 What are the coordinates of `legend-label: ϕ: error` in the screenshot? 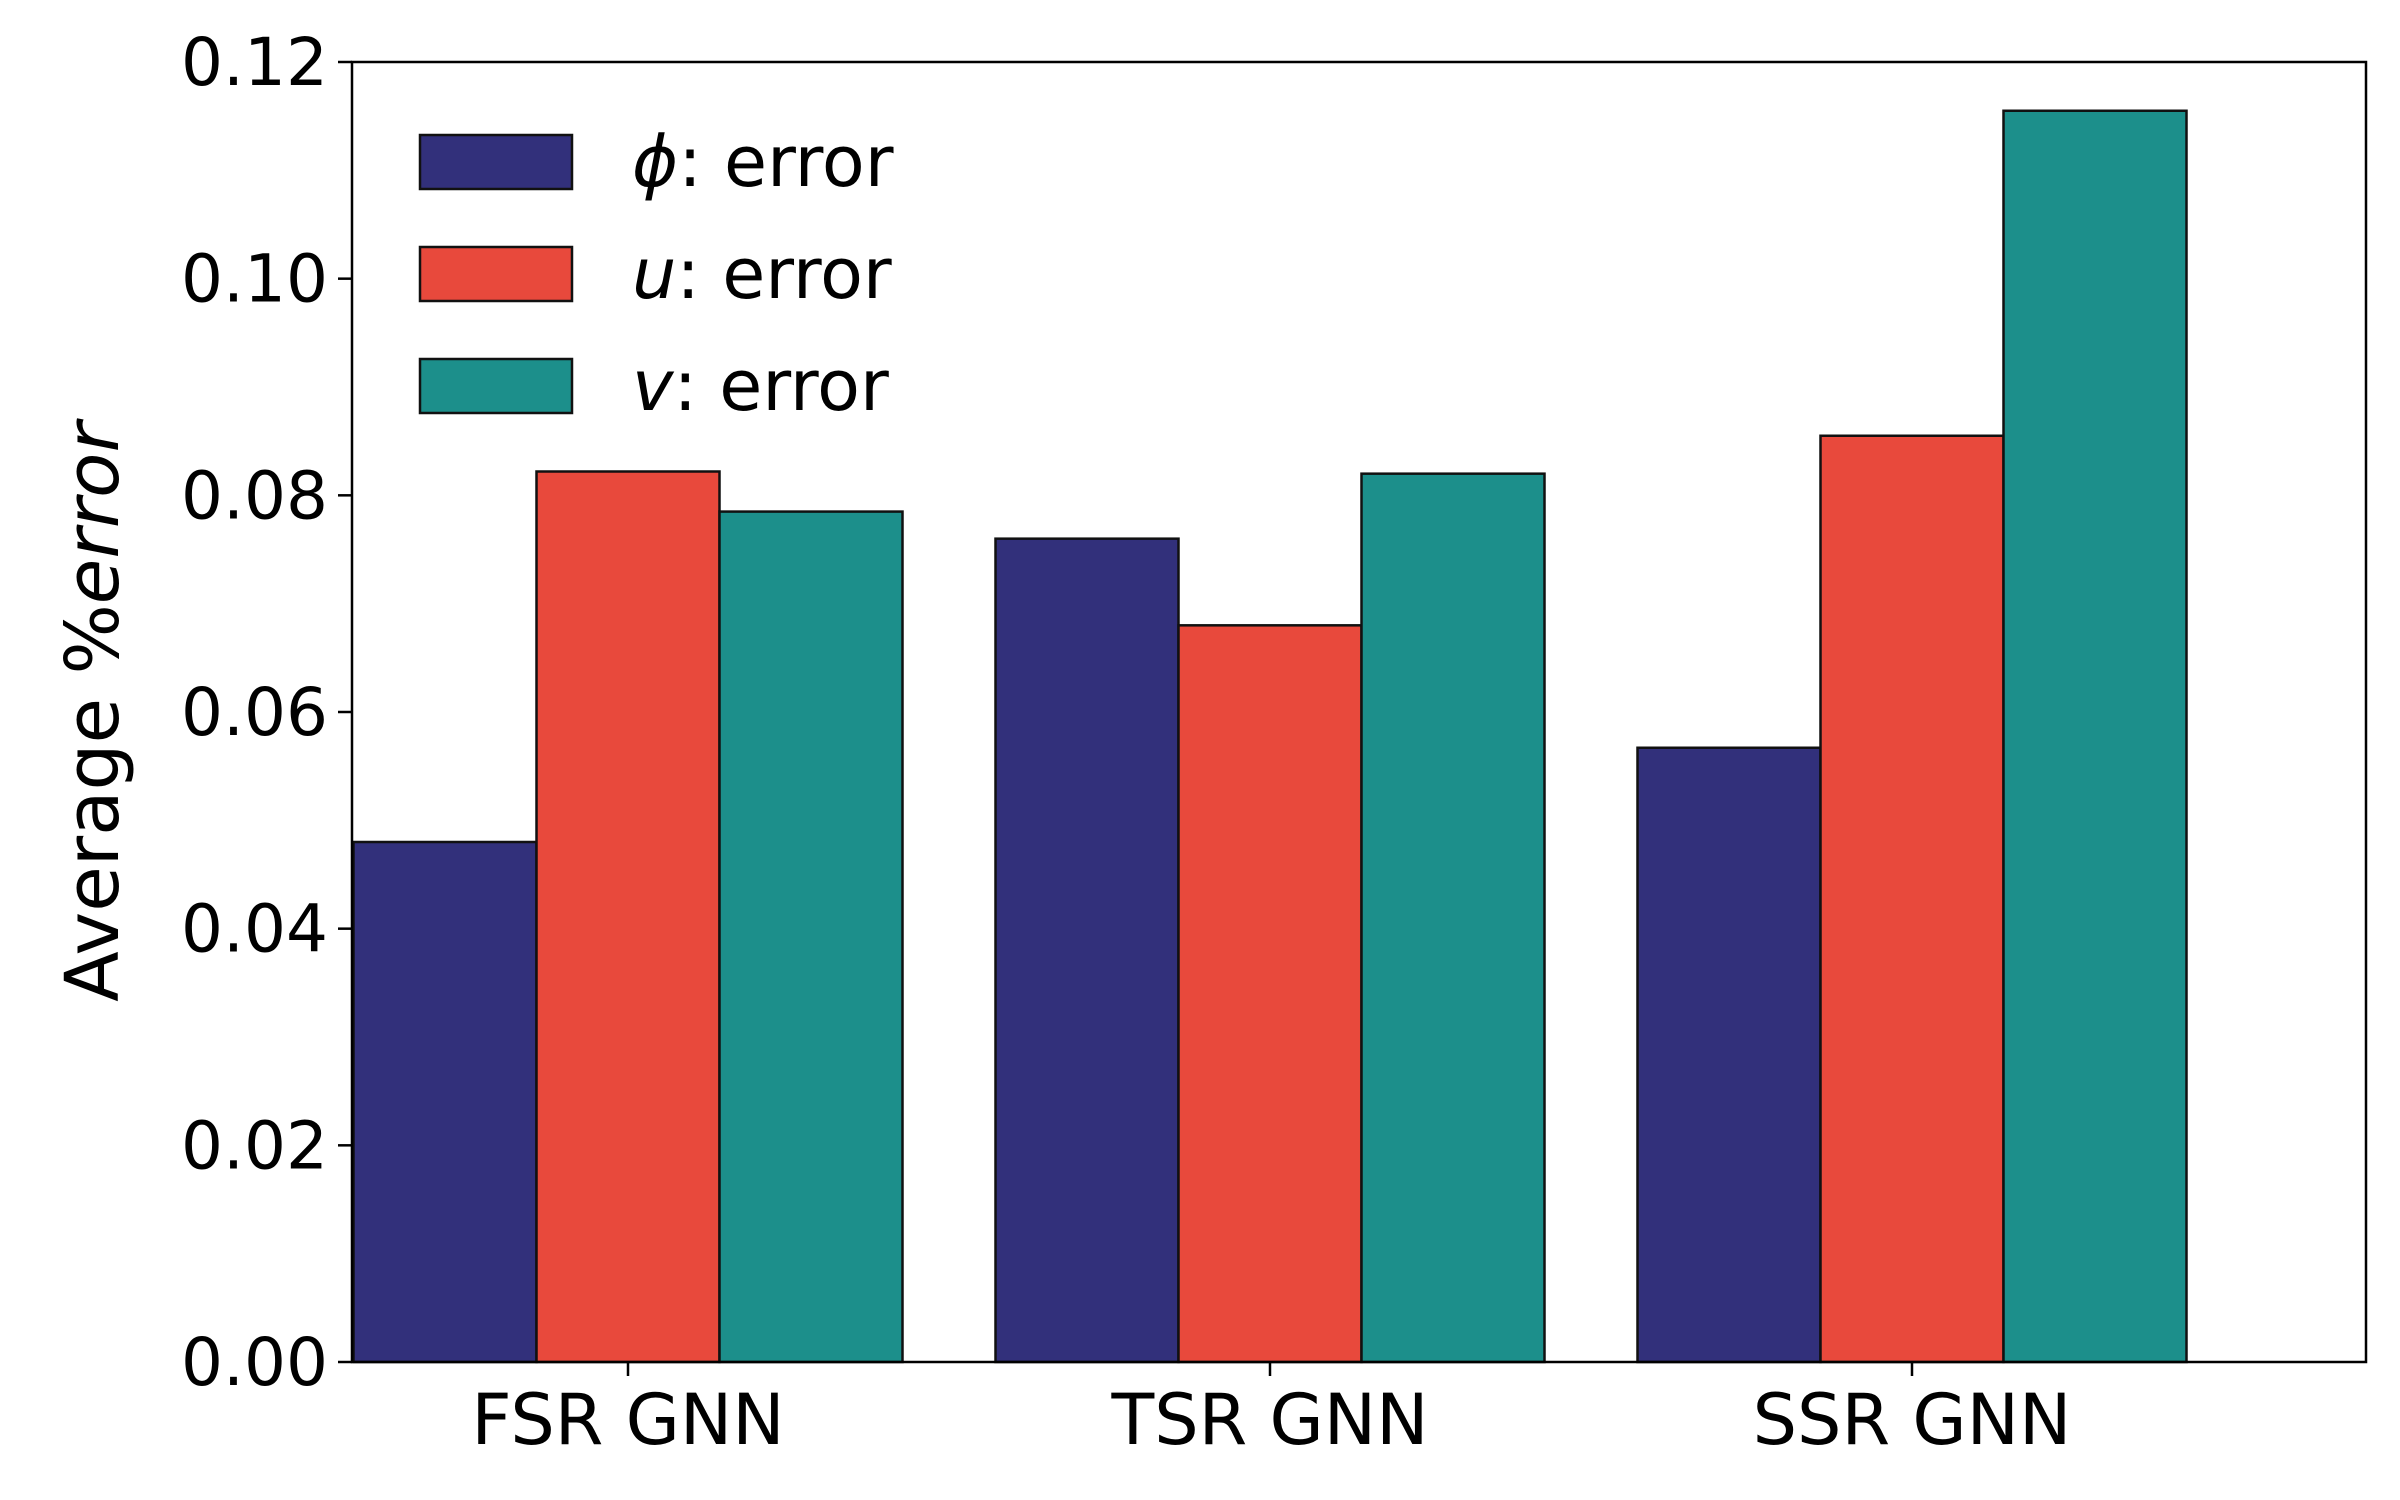 It's located at (763, 162).